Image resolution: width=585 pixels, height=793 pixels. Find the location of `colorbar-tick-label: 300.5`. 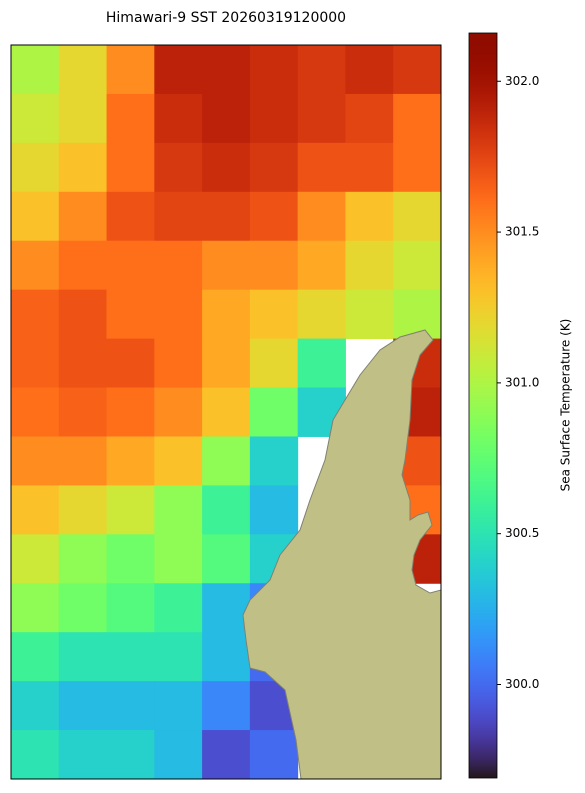

colorbar-tick-label: 300.5 is located at coordinates (522, 533).